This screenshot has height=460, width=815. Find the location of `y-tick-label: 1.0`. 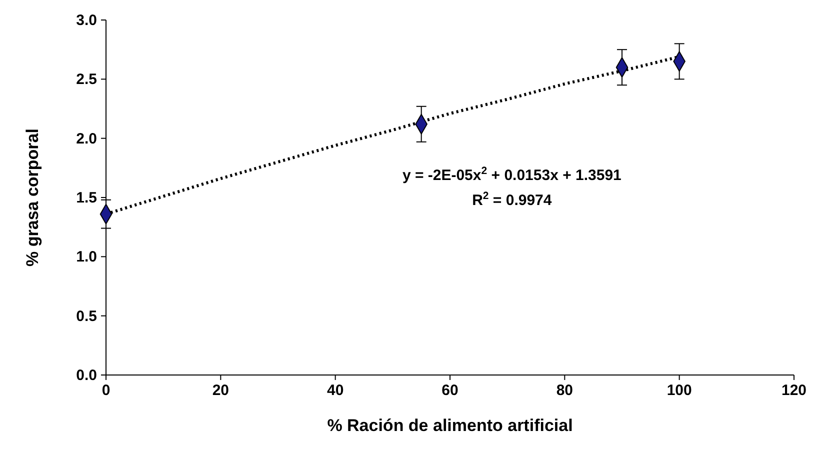

y-tick-label: 1.0 is located at coordinates (86, 257).